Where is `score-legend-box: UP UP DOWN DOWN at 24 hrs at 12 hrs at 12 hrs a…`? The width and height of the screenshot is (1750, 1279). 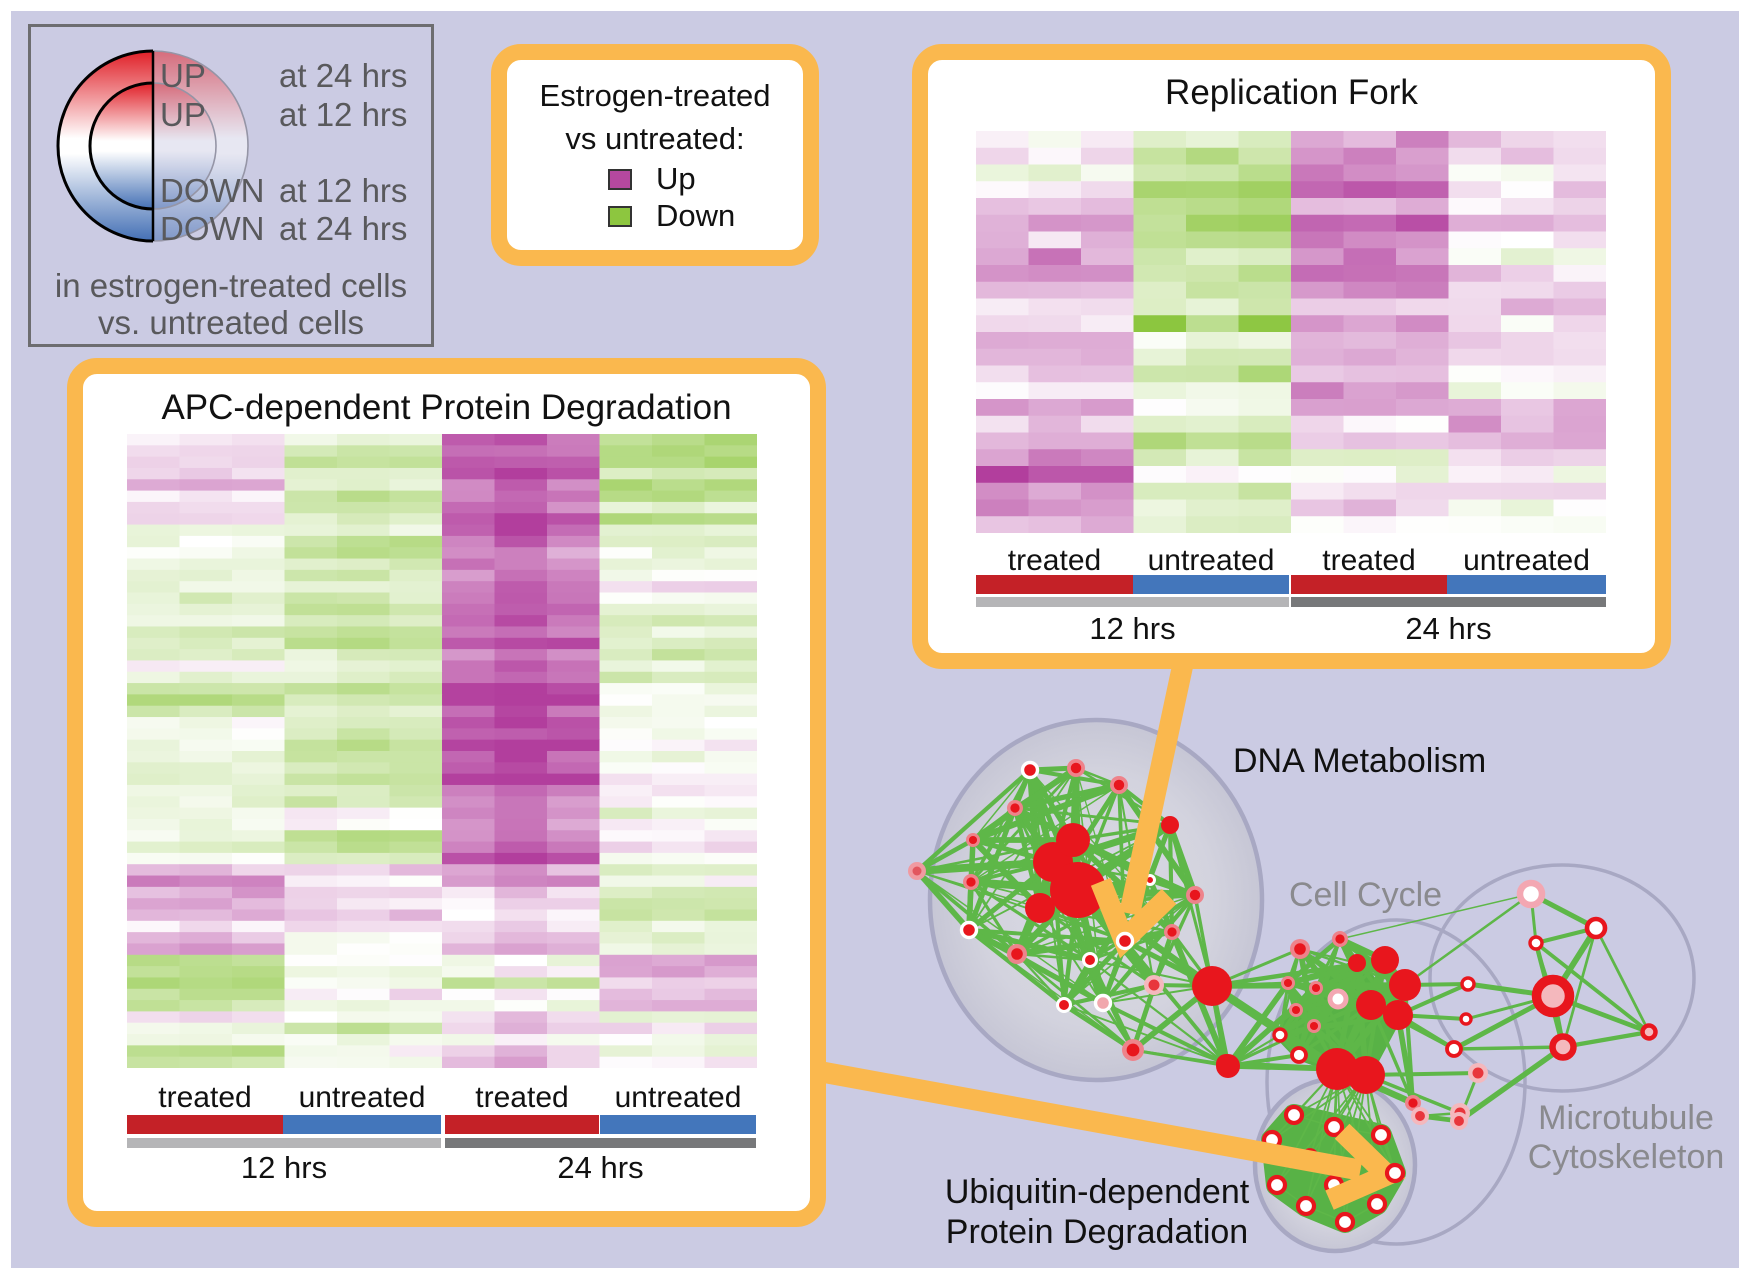 score-legend-box: UP UP DOWN DOWN at 24 hrs at 12 hrs at 12 hrs a… is located at coordinates (231, 185).